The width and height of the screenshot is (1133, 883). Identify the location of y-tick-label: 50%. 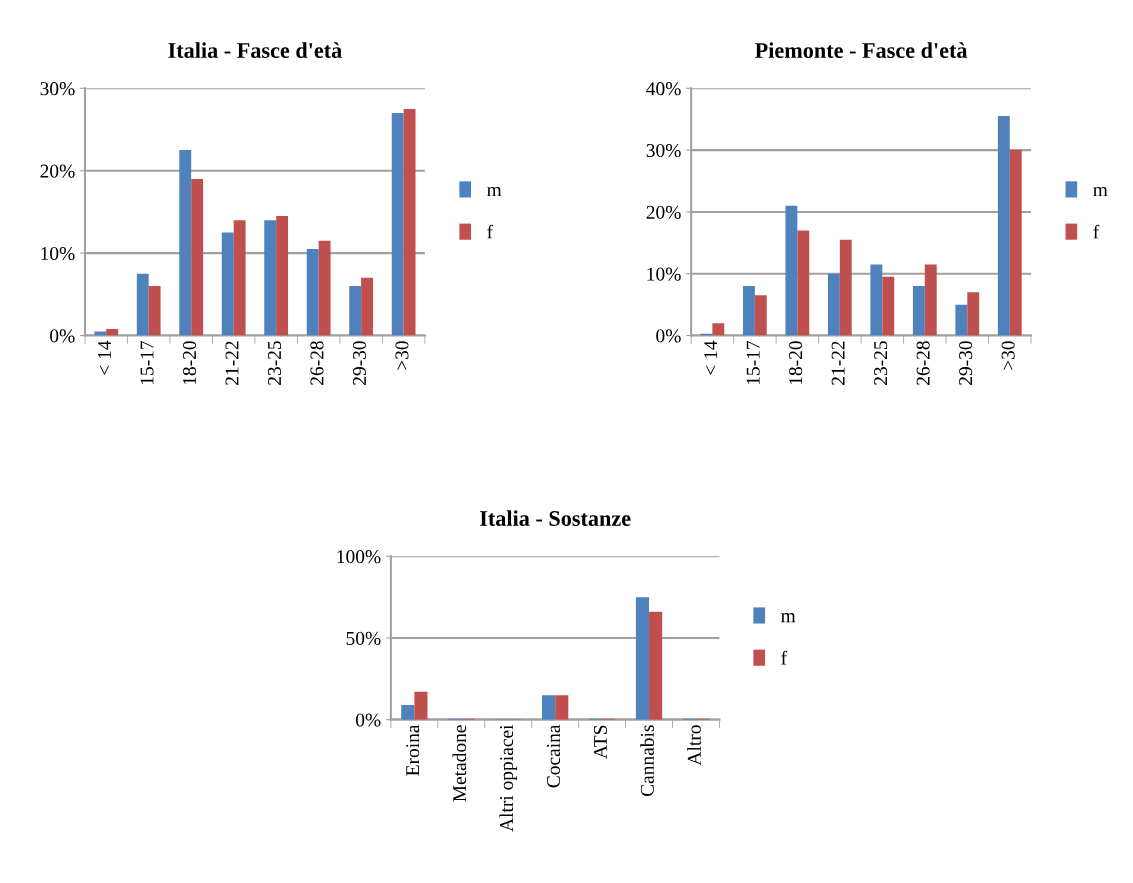
(363, 638).